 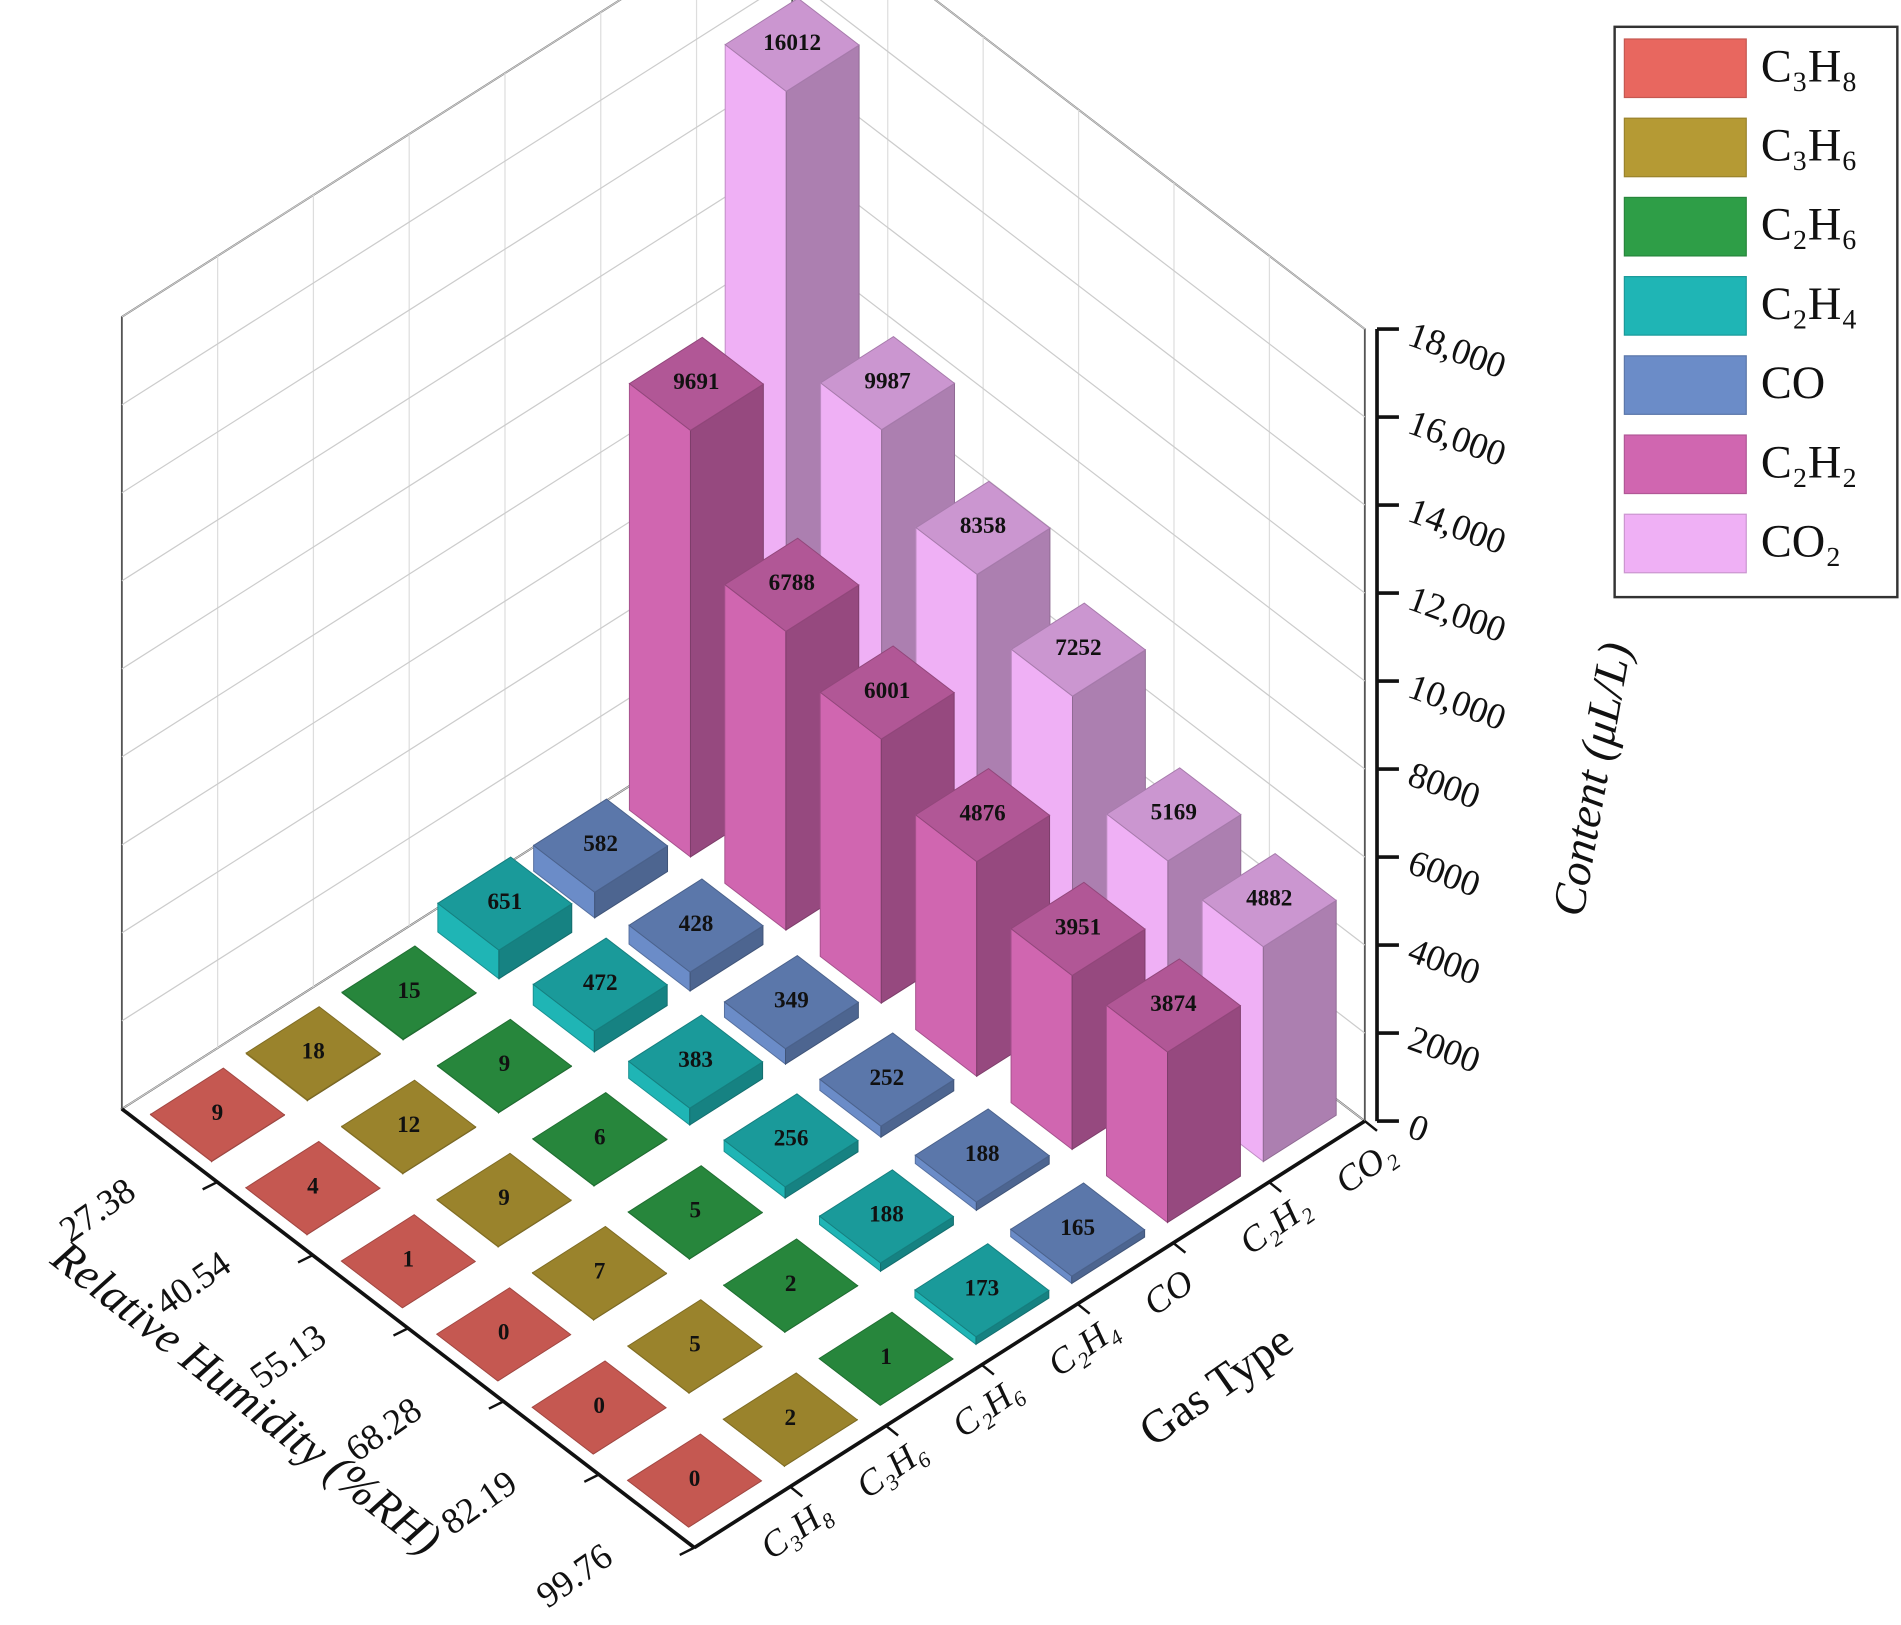 What do you see at coordinates (1444, 961) in the screenshot?
I see `z-tick-label: 4000` at bounding box center [1444, 961].